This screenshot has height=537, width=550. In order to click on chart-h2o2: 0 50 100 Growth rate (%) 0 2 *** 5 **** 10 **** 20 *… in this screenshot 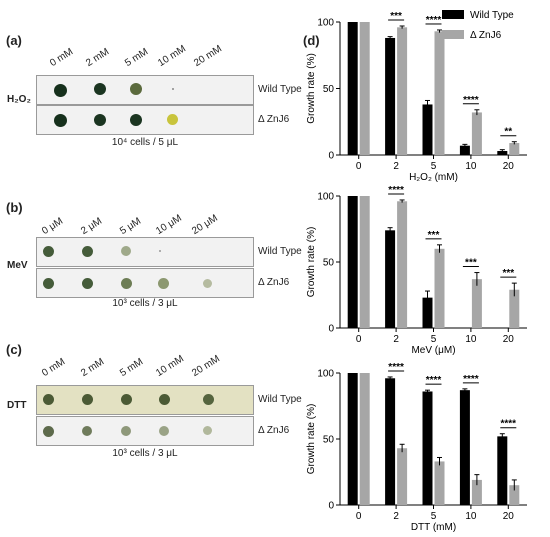, I will do `click(416, 97)`.